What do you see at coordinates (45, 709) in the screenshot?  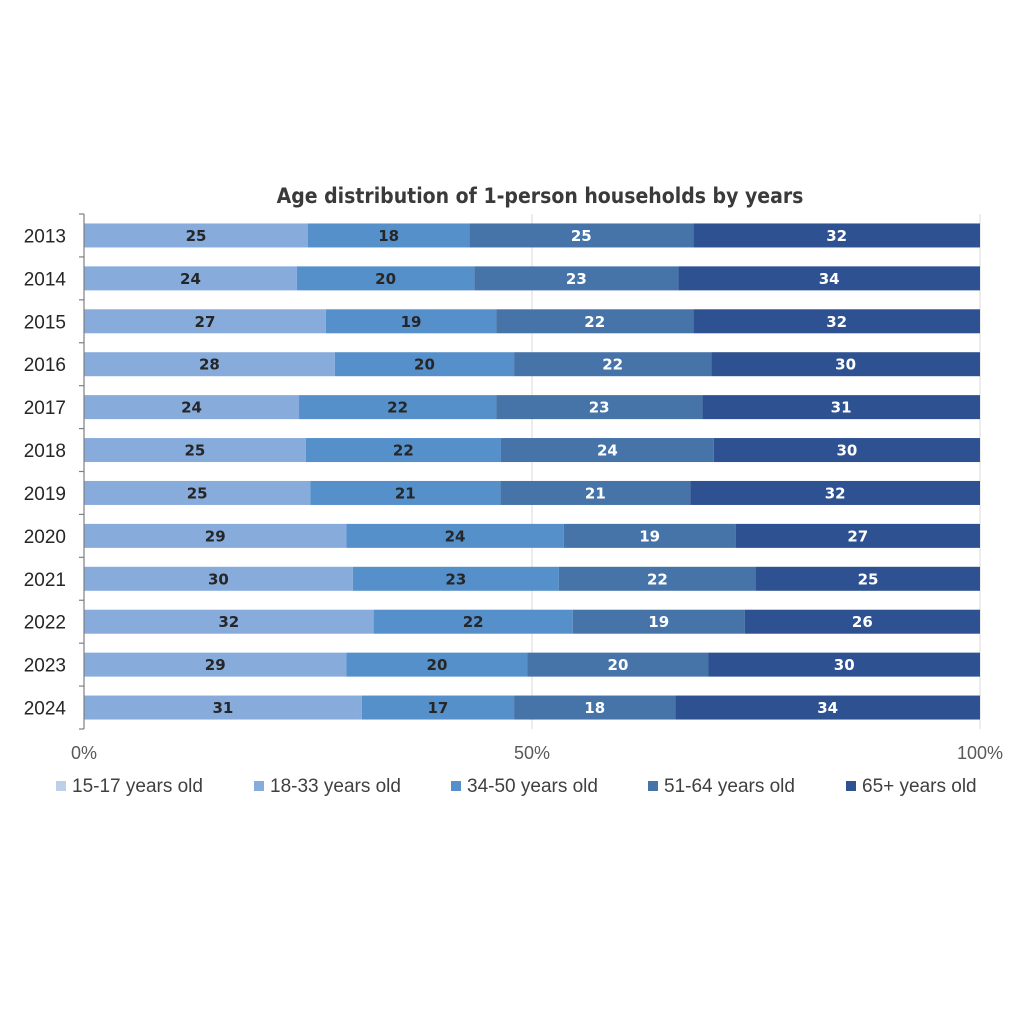 I see `category-label: 2024` at bounding box center [45, 709].